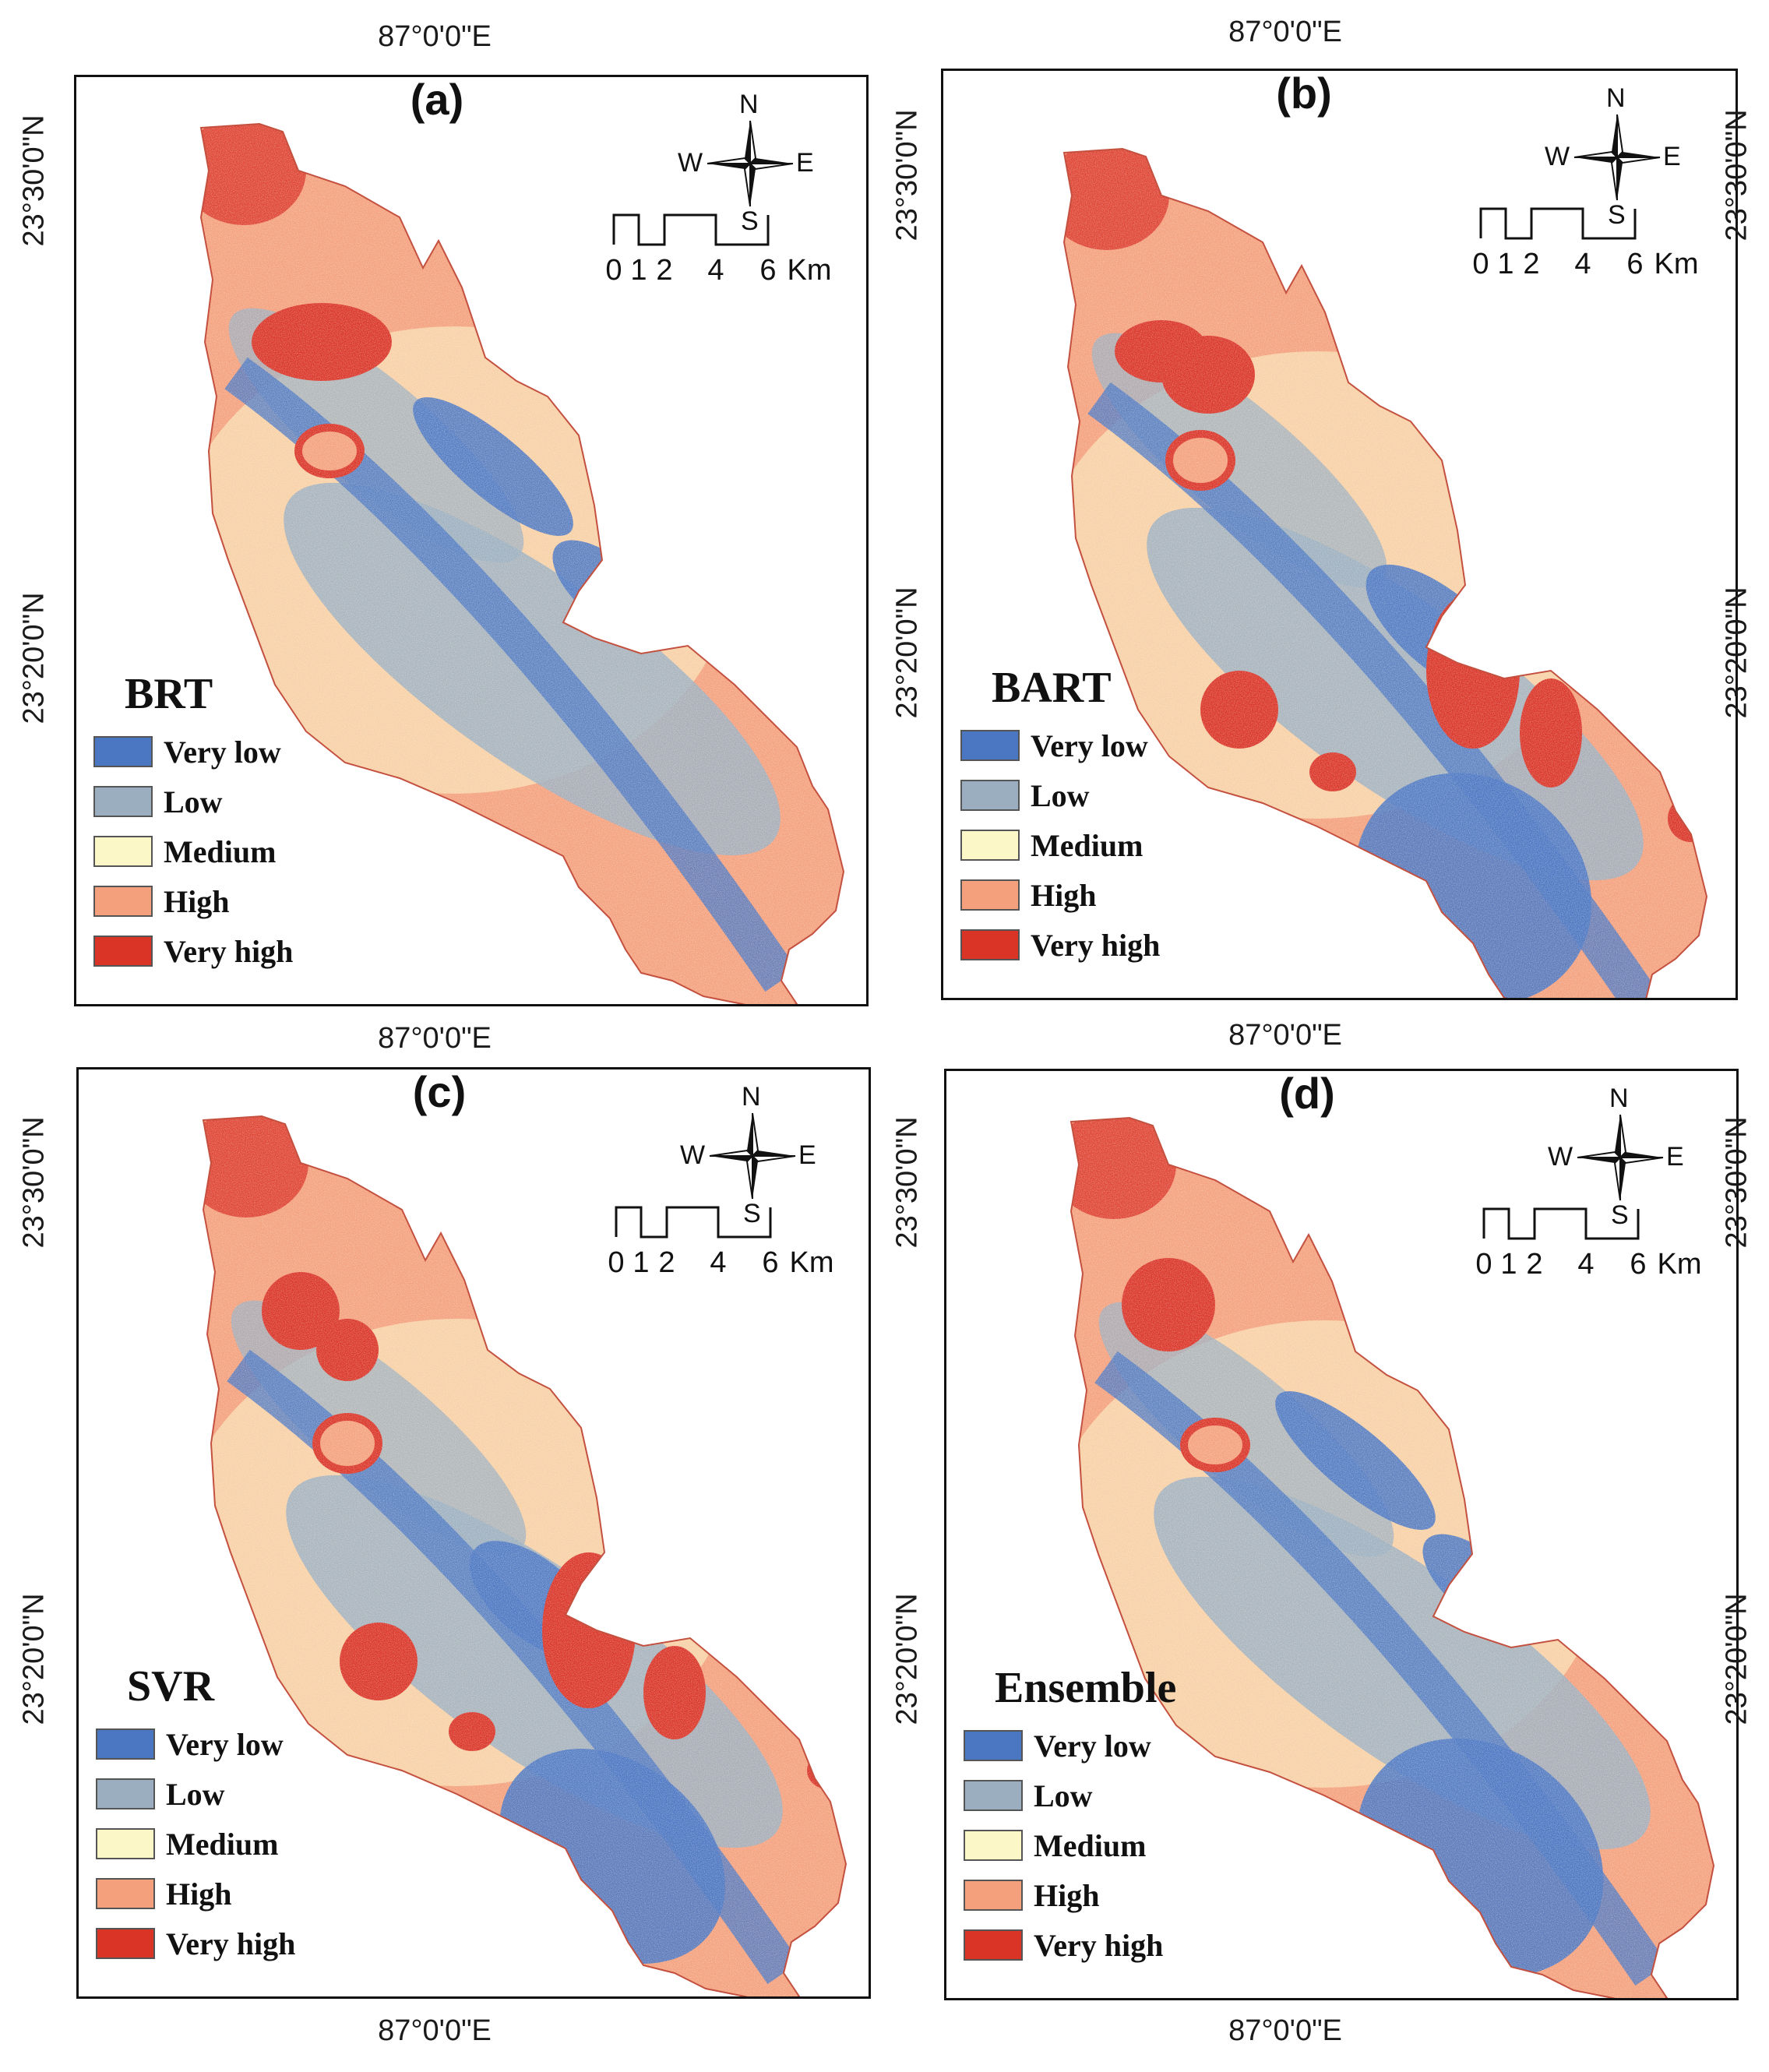  Describe the element at coordinates (666, 1262) in the screenshot. I see `scale-tick-label: 2` at that location.